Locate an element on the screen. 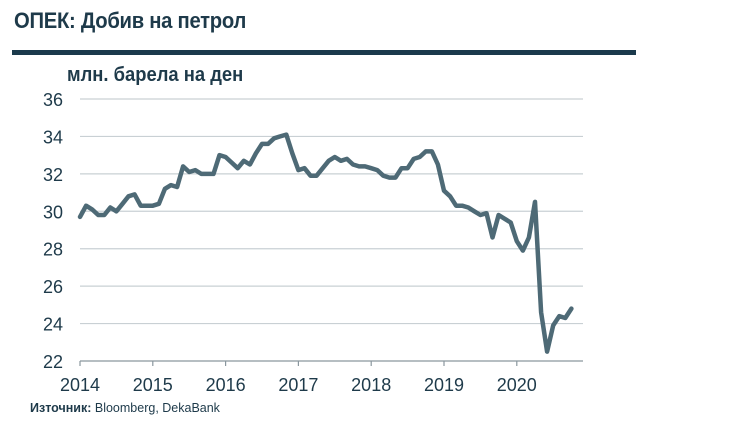 The width and height of the screenshot is (740, 445). source-note: Източник: Bloomberg, DekaBank is located at coordinates (125, 408).